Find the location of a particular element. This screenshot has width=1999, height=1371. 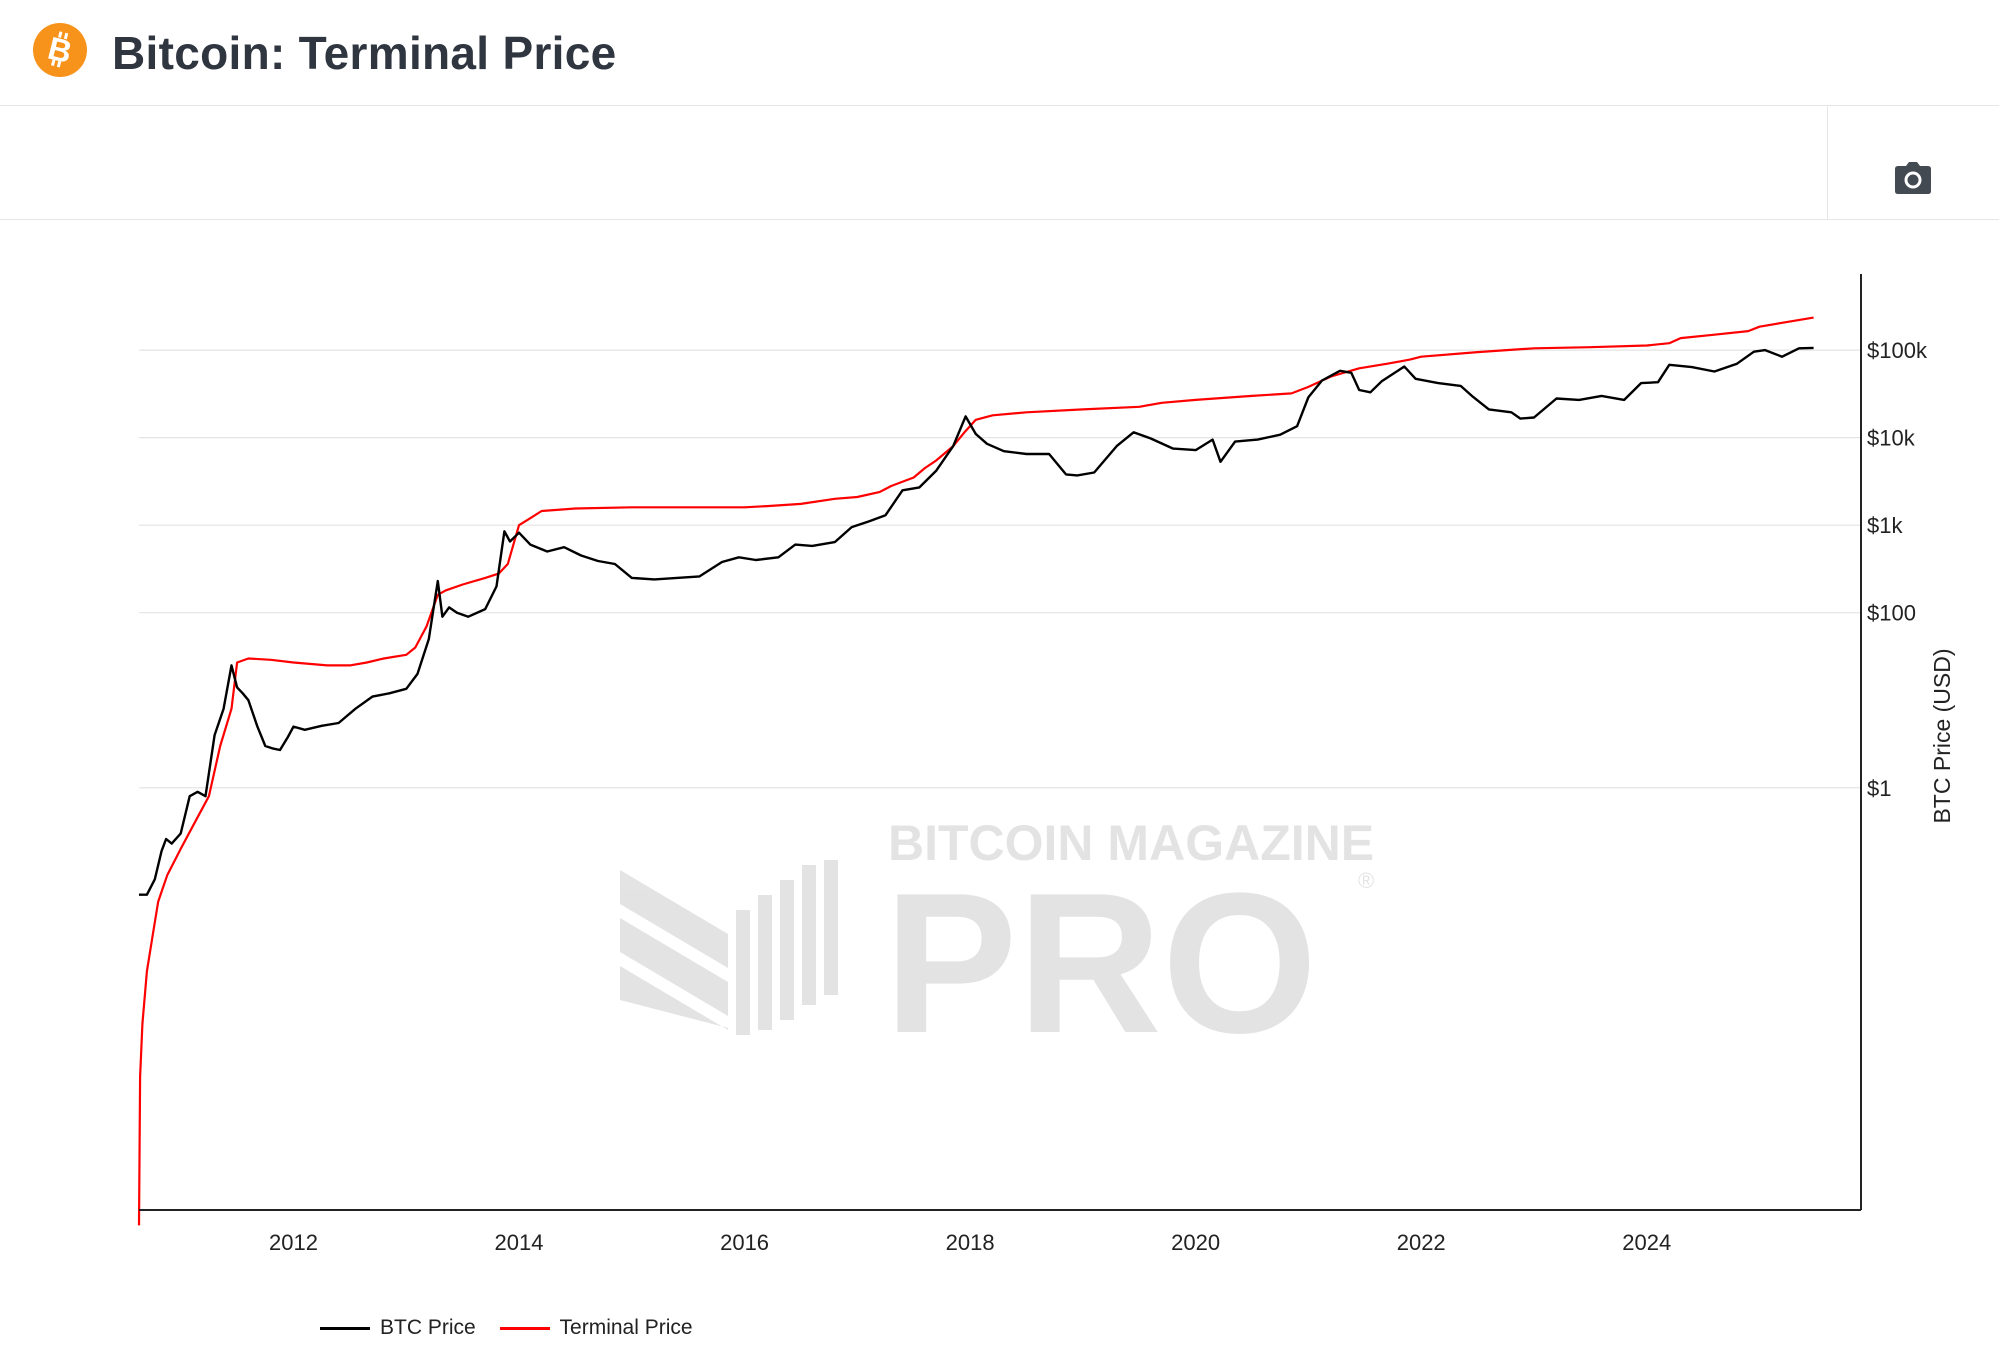

legend-label-btc-price: BTC Price is located at coordinates (428, 1327).